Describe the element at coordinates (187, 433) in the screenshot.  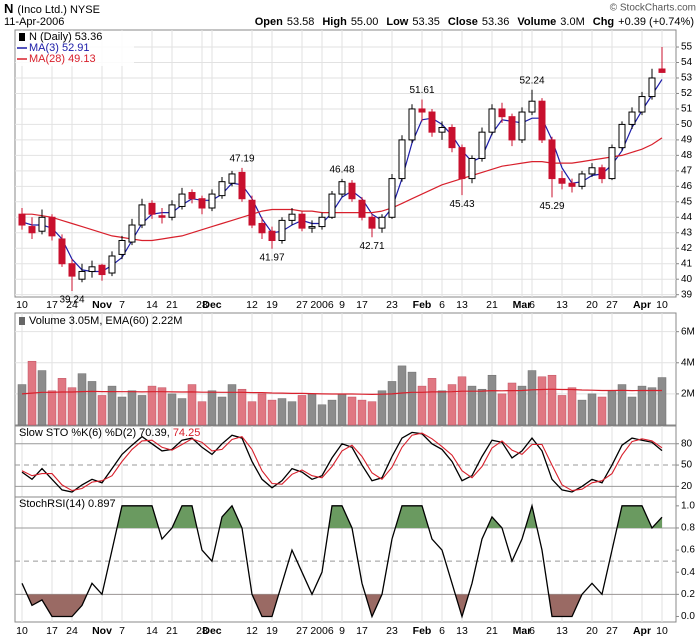
I see `panel-value: 74.25` at that location.